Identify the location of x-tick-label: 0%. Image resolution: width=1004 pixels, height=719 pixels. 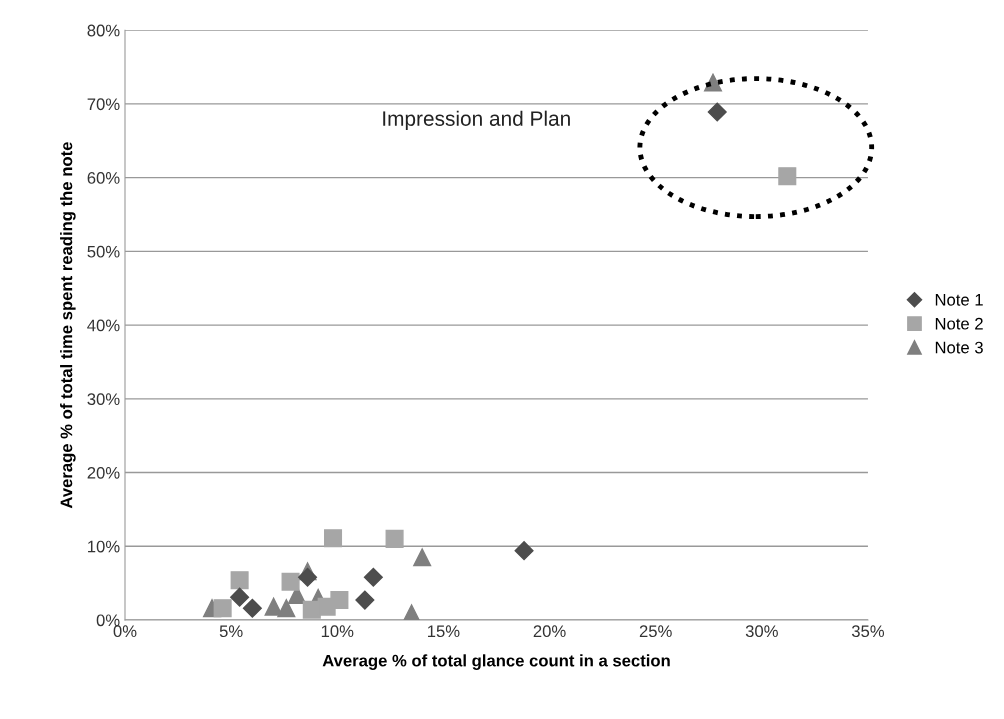
(125, 631).